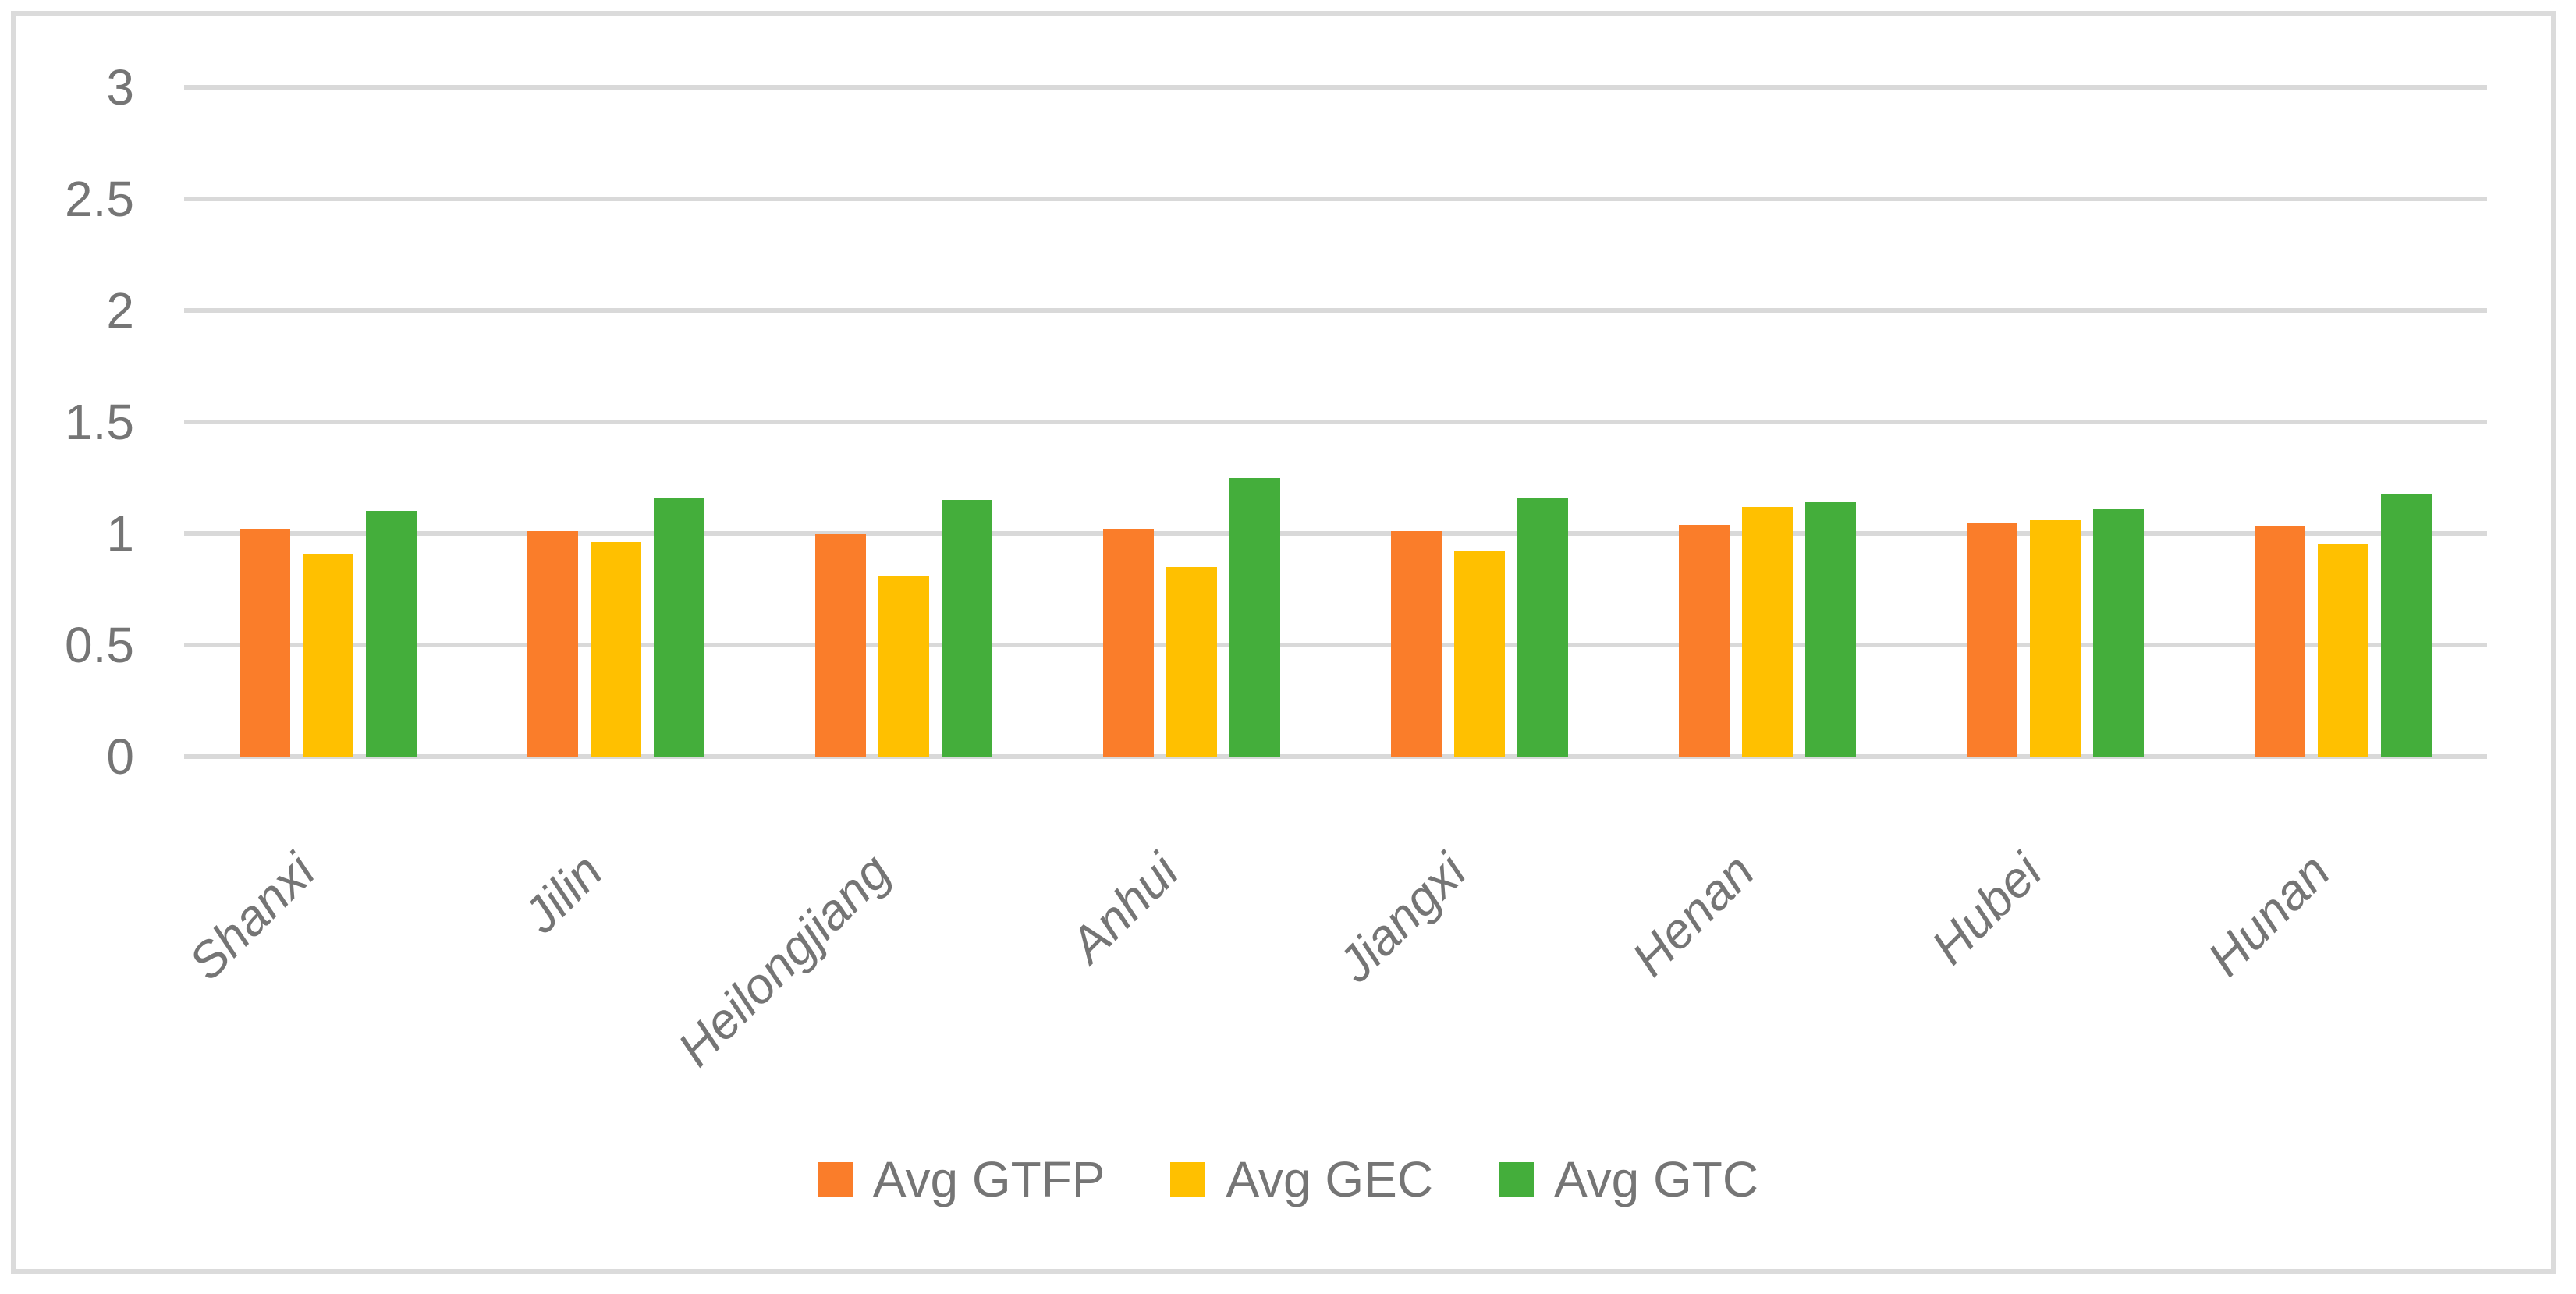  What do you see at coordinates (1830, 629) in the screenshot?
I see `bar-avg-gtc-henan` at bounding box center [1830, 629].